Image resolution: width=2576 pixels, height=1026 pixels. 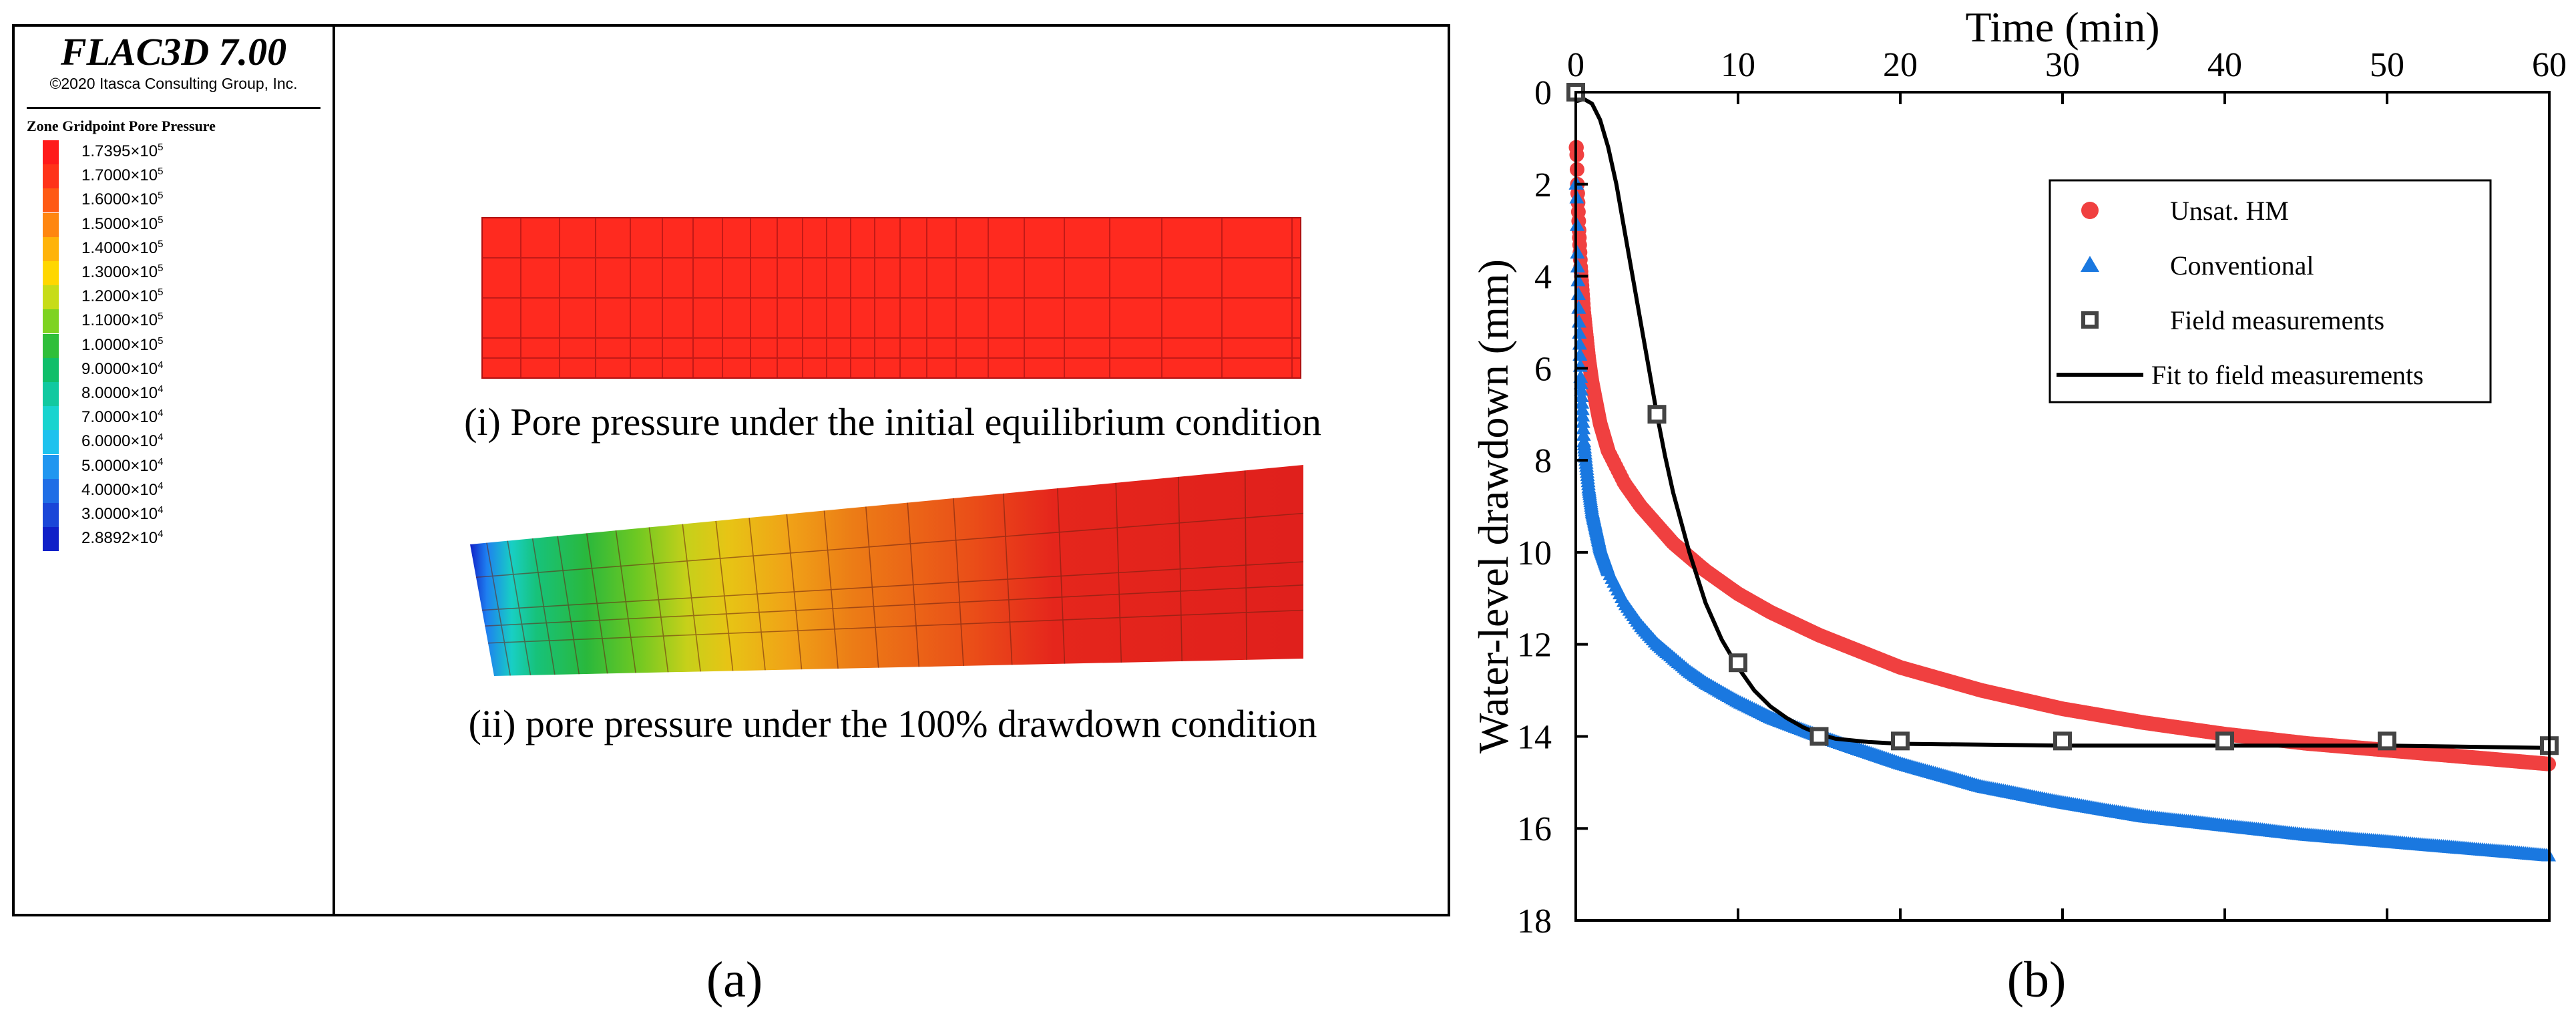 What do you see at coordinates (1534, 829) in the screenshot?
I see `y-tick-label: 16` at bounding box center [1534, 829].